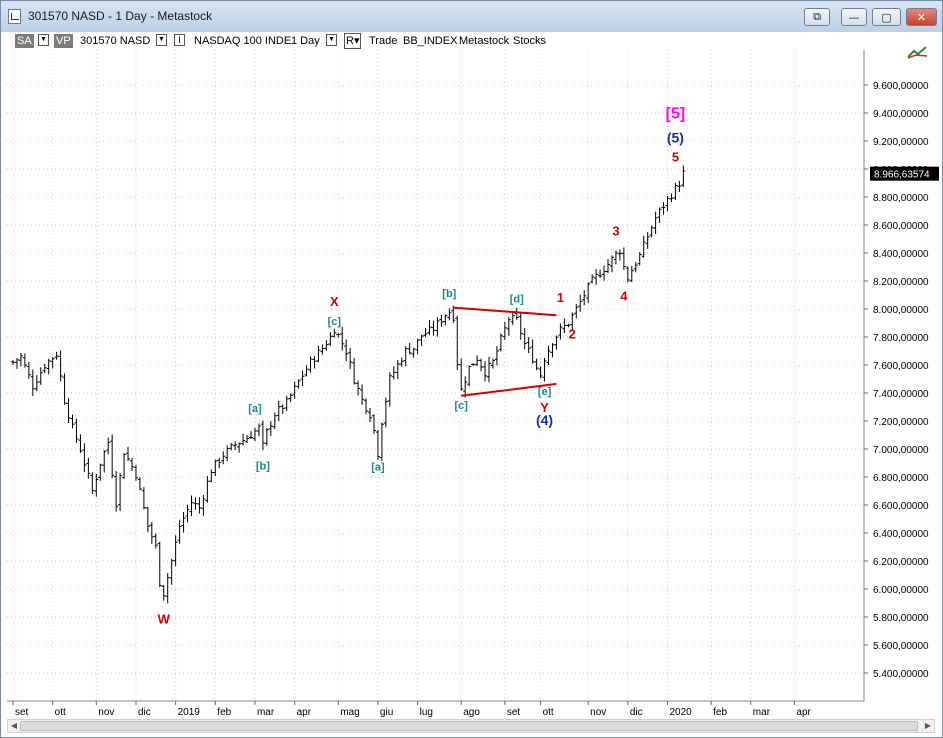  I want to click on wave-label: W, so click(164, 618).